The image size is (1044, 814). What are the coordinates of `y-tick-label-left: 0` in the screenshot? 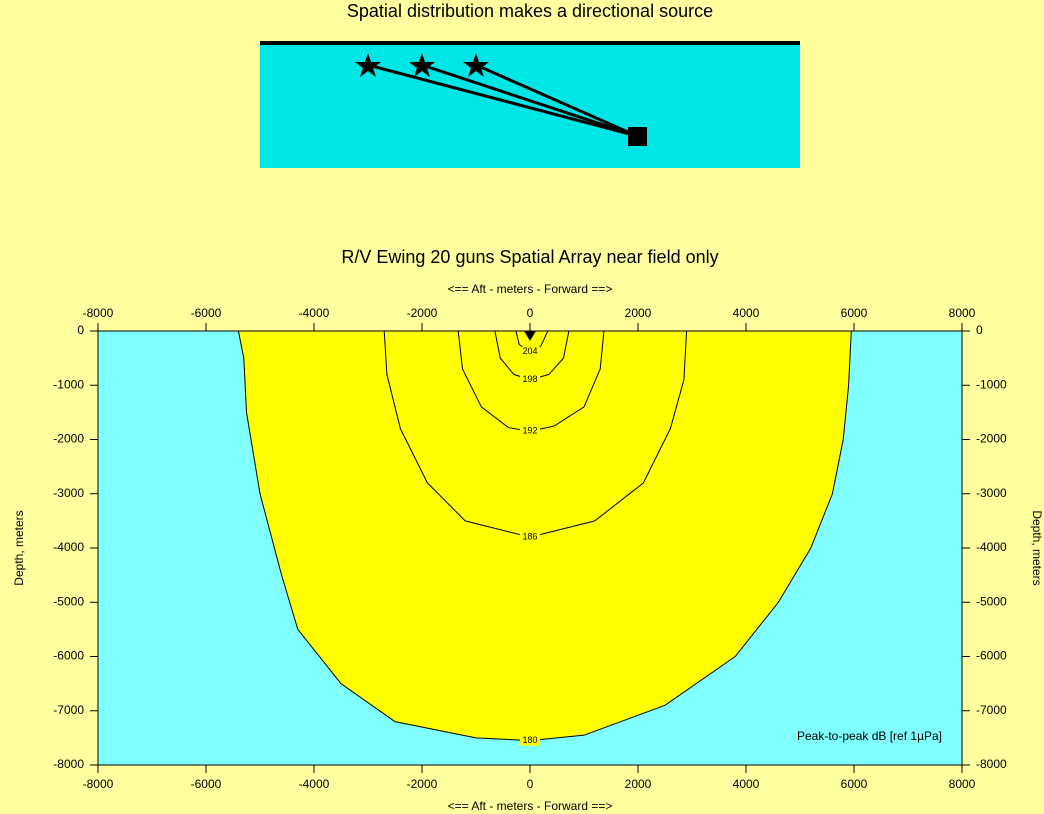 It's located at (80, 330).